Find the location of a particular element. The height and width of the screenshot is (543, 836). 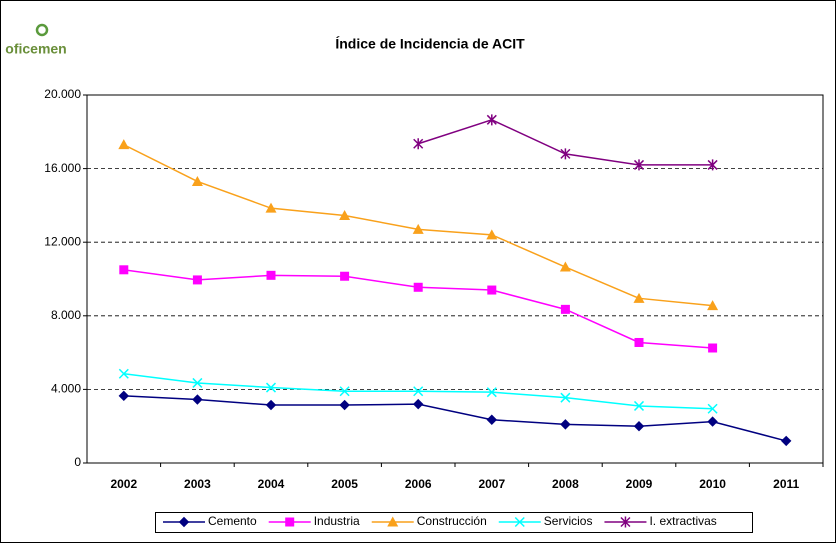

legend-label: I. extractivas is located at coordinates (682, 521).